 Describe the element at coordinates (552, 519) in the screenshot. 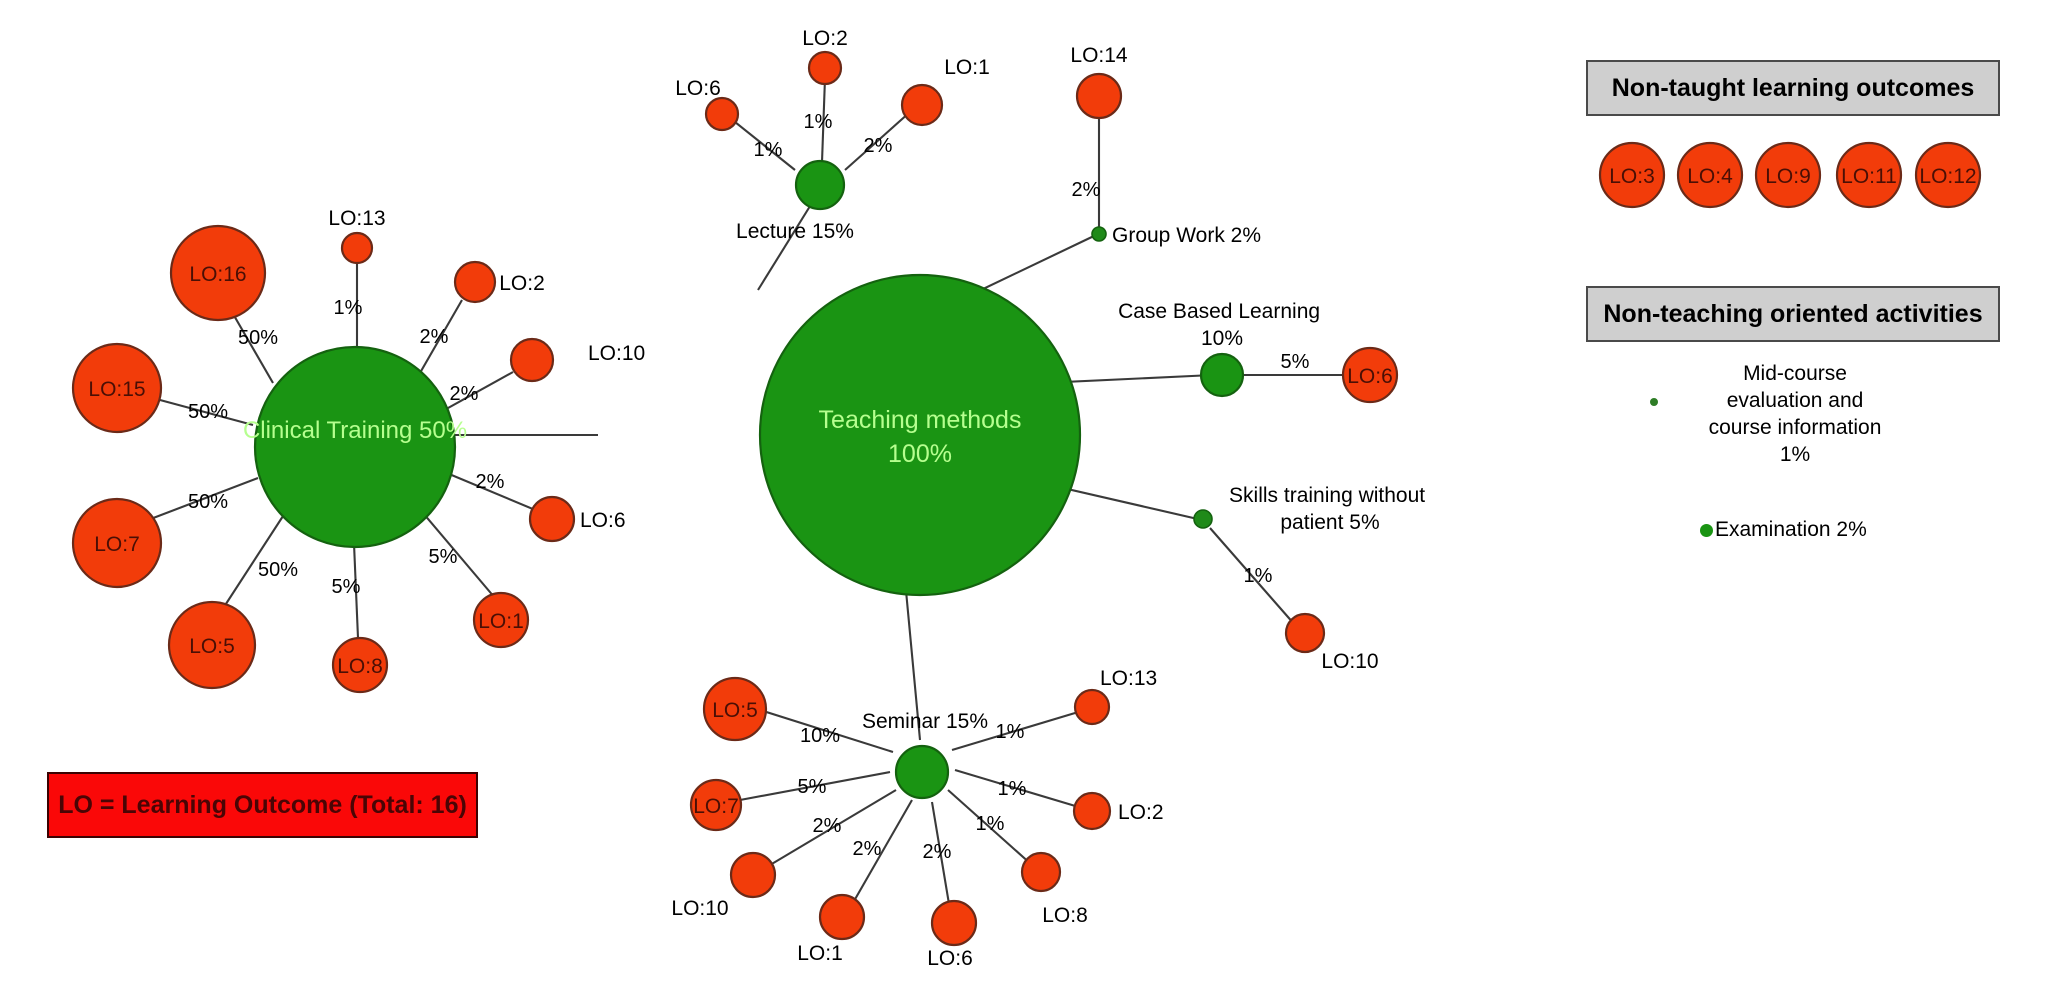

I see `node-lo6-clinical` at that location.